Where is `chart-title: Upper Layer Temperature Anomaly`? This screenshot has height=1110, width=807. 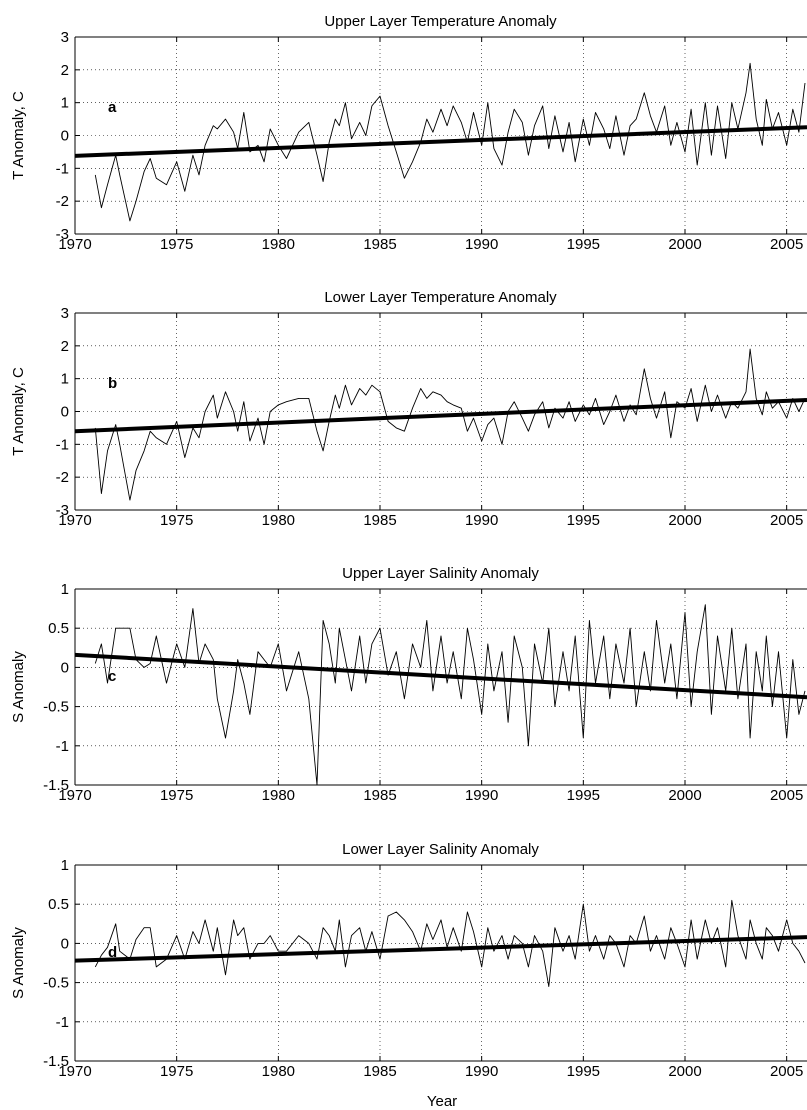 chart-title: Upper Layer Temperature Anomaly is located at coordinates (440, 21).